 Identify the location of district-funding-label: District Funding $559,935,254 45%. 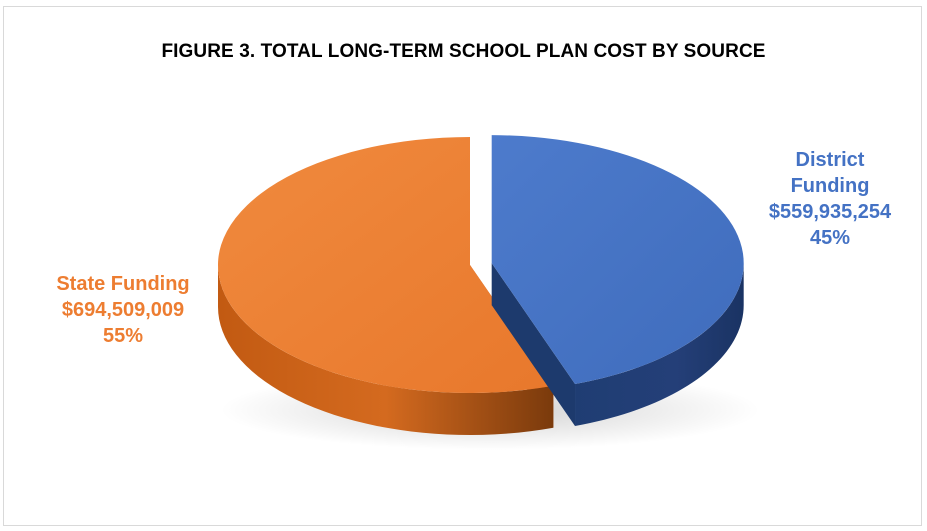
(830, 199).